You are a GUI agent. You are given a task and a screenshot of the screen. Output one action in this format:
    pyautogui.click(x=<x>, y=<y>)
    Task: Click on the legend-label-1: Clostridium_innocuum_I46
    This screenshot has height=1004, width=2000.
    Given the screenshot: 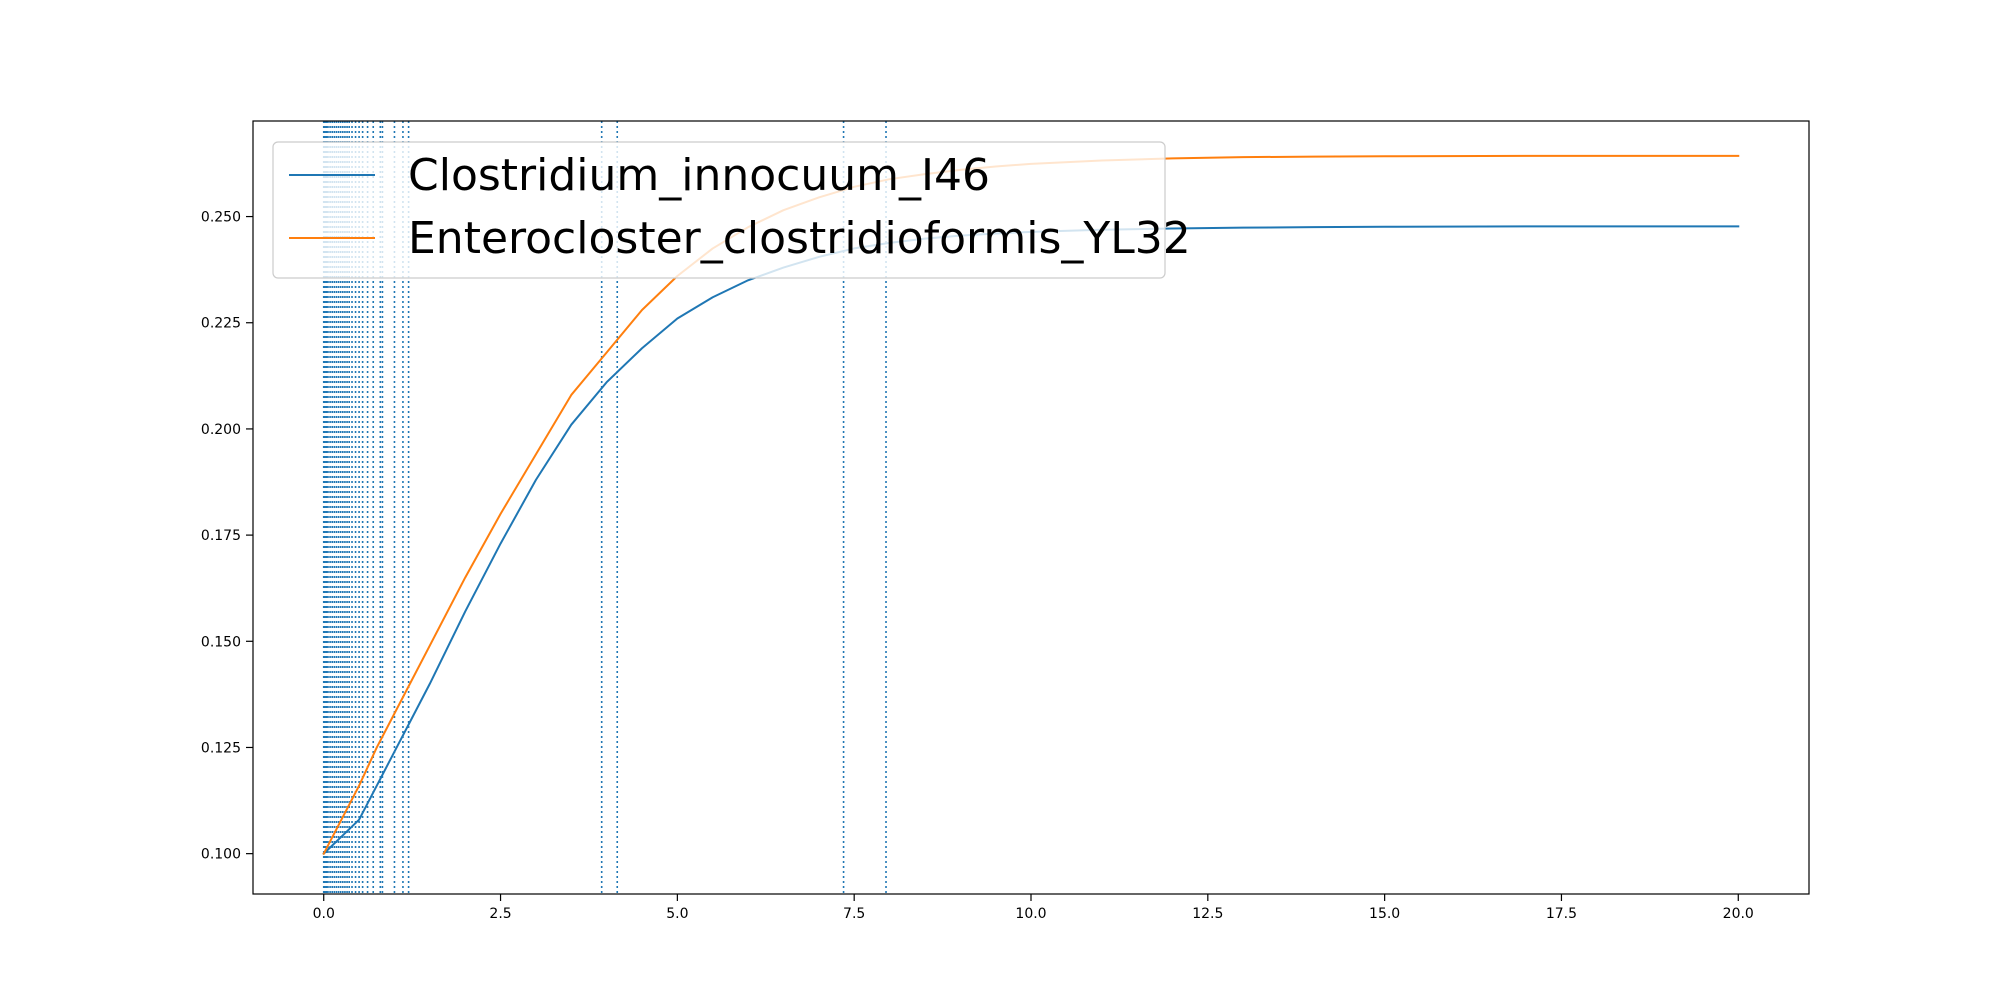 What is the action you would take?
    pyautogui.click(x=699, y=175)
    